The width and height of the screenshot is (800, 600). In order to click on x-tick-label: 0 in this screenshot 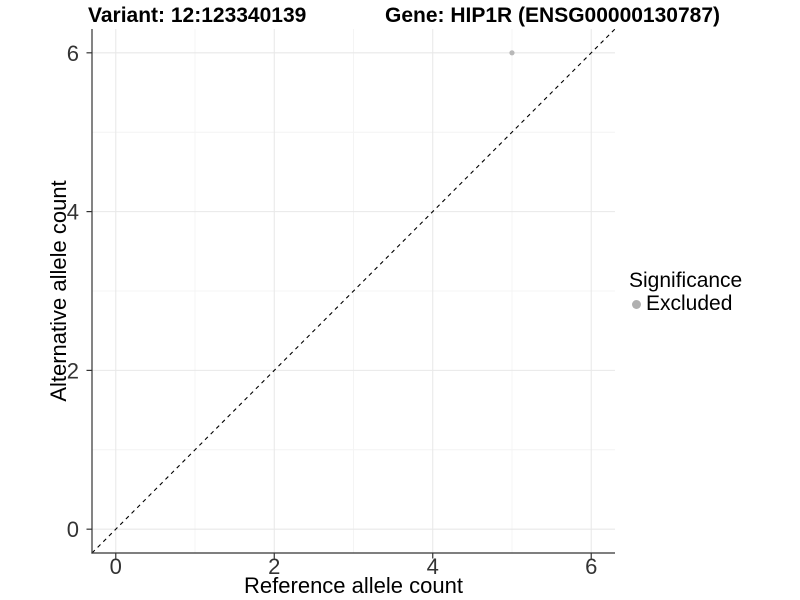, I will do `click(116, 566)`.